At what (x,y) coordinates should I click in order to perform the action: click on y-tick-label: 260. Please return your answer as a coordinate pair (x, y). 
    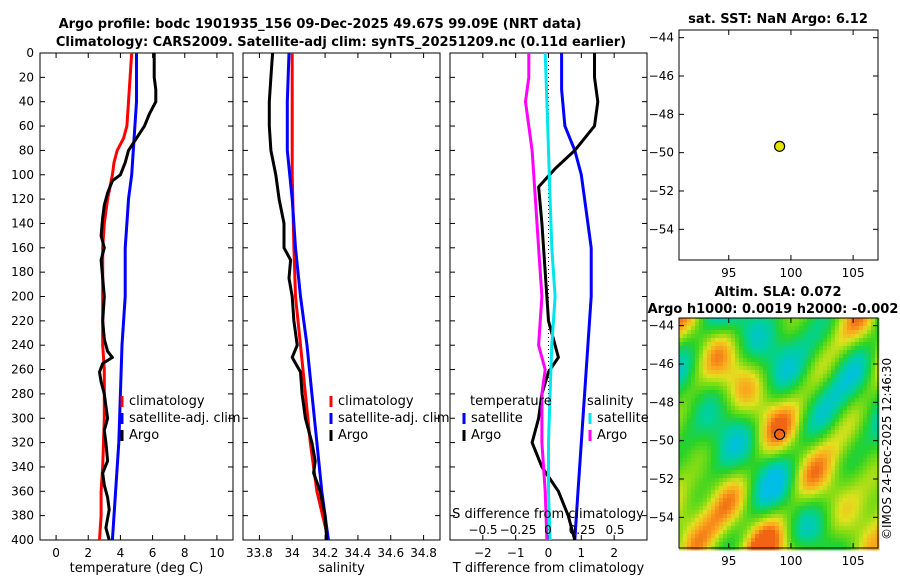
    Looking at the image, I should click on (22, 370).